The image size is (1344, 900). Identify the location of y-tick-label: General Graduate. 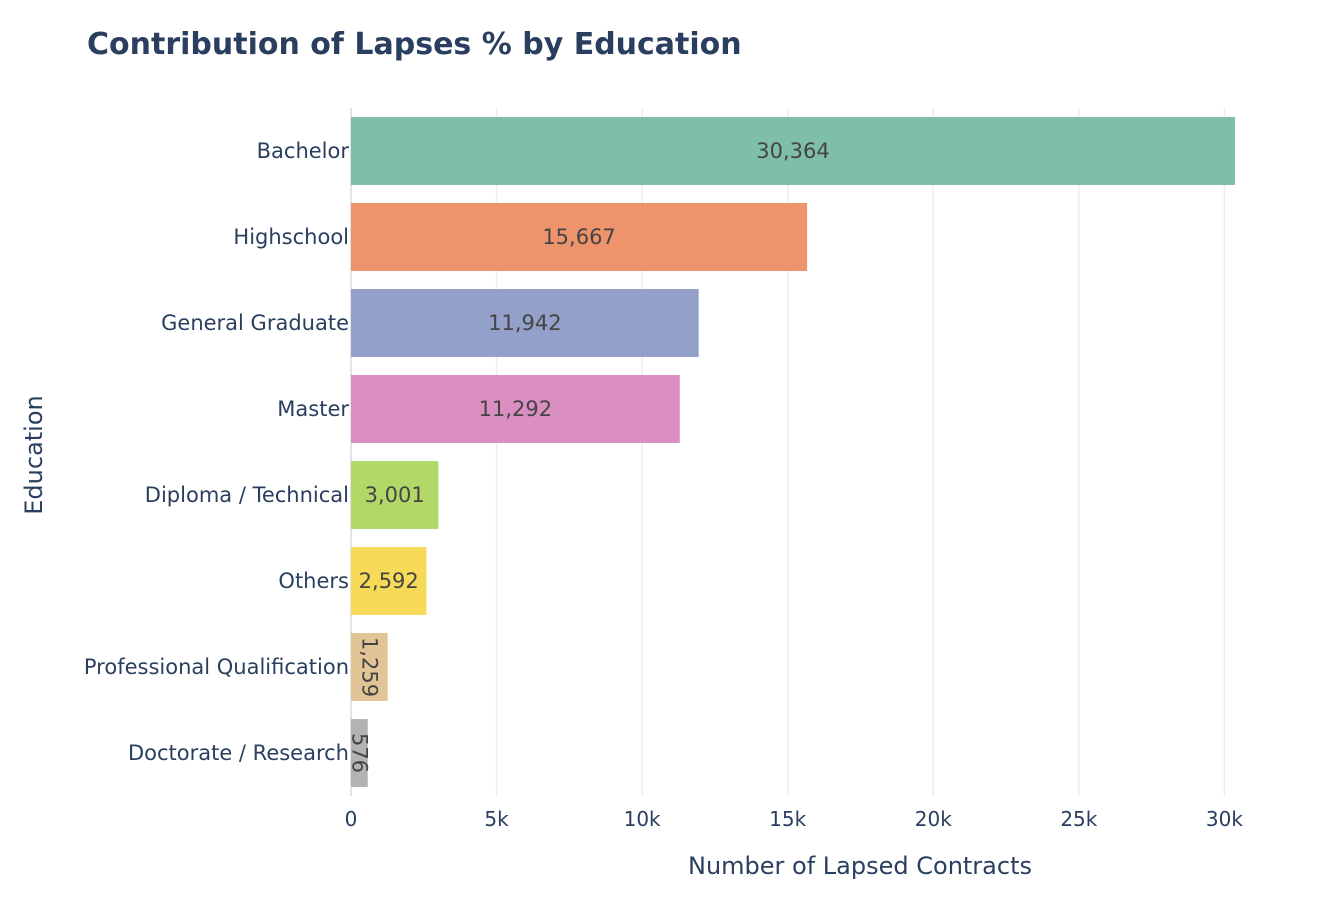
(255, 323).